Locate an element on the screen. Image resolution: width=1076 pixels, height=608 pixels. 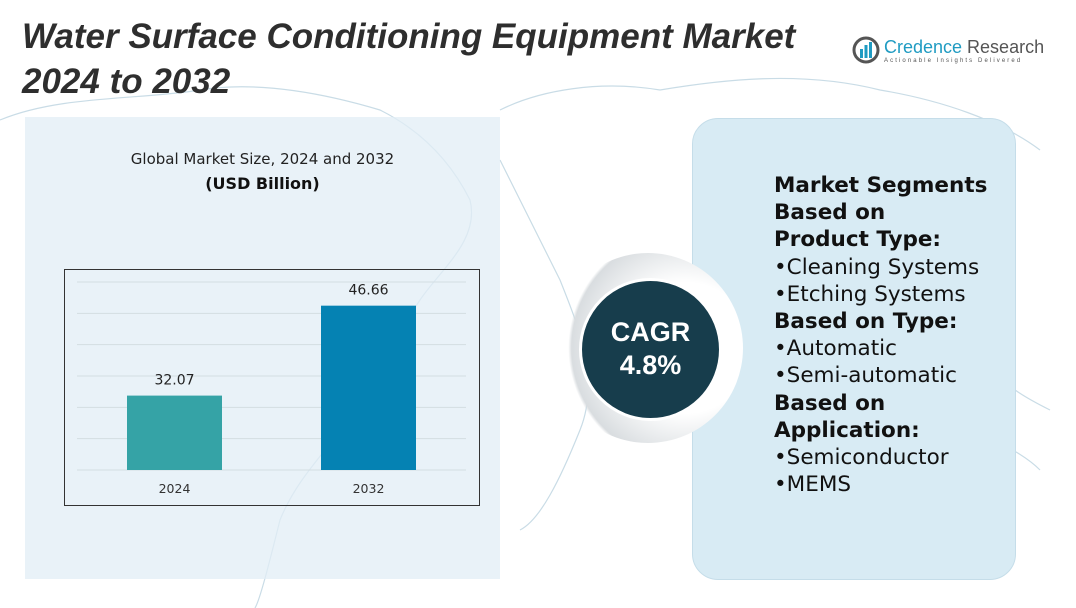
logo-icon is located at coordinates (866, 50).